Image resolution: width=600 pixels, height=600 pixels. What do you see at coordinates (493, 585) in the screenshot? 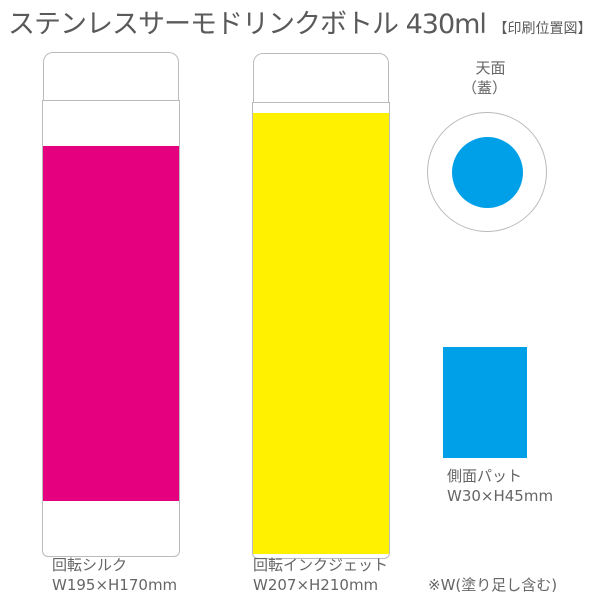
I see `note-text: ※W(塗り足し含む)` at bounding box center [493, 585].